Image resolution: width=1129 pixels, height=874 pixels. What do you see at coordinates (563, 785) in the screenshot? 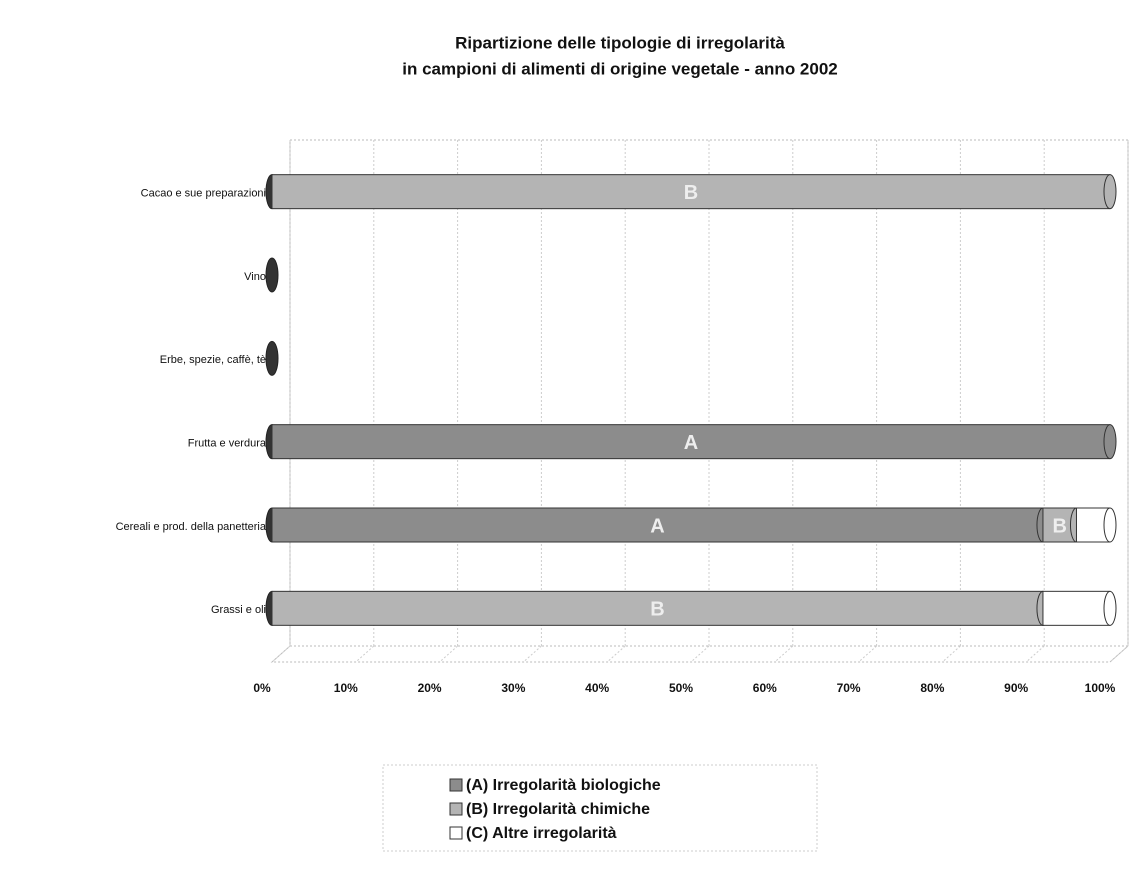
I see `legend-label: (A) Irregolarità biologiche` at bounding box center [563, 785].